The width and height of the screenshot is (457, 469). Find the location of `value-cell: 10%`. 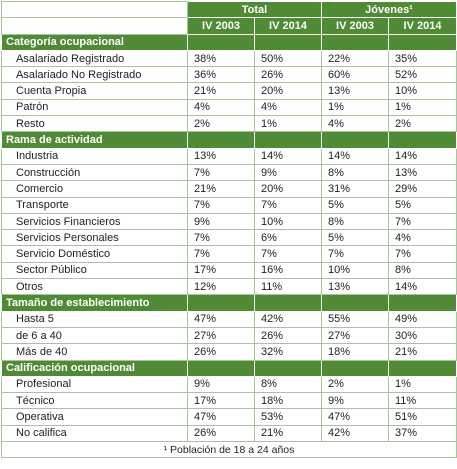

value-cell: 10% is located at coordinates (422, 91).